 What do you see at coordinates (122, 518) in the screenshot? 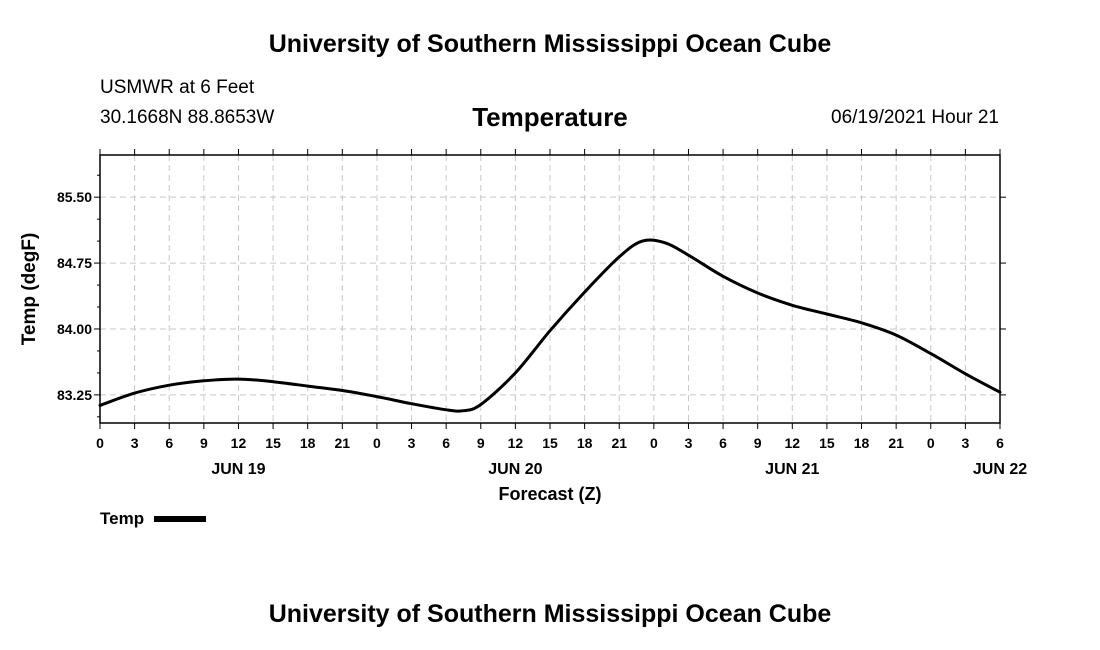
I see `legend-label: Temp` at bounding box center [122, 518].